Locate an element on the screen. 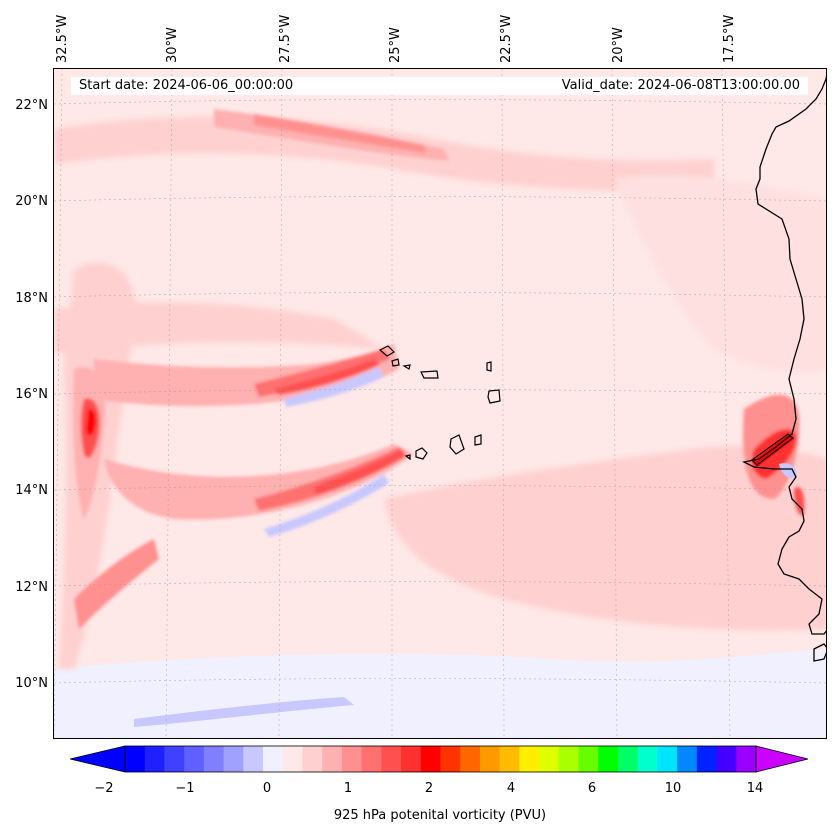 This screenshot has height=836, width=837. start-date-text: Start date: 2024-06-06_00:00:00 is located at coordinates (186, 85).